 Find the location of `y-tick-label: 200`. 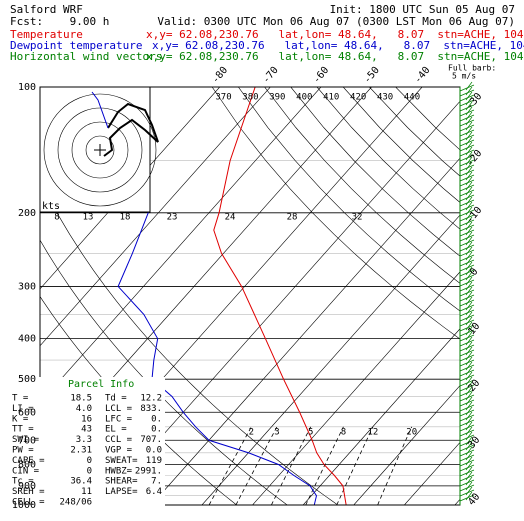

y-tick-label: 200 is located at coordinates (27, 213).